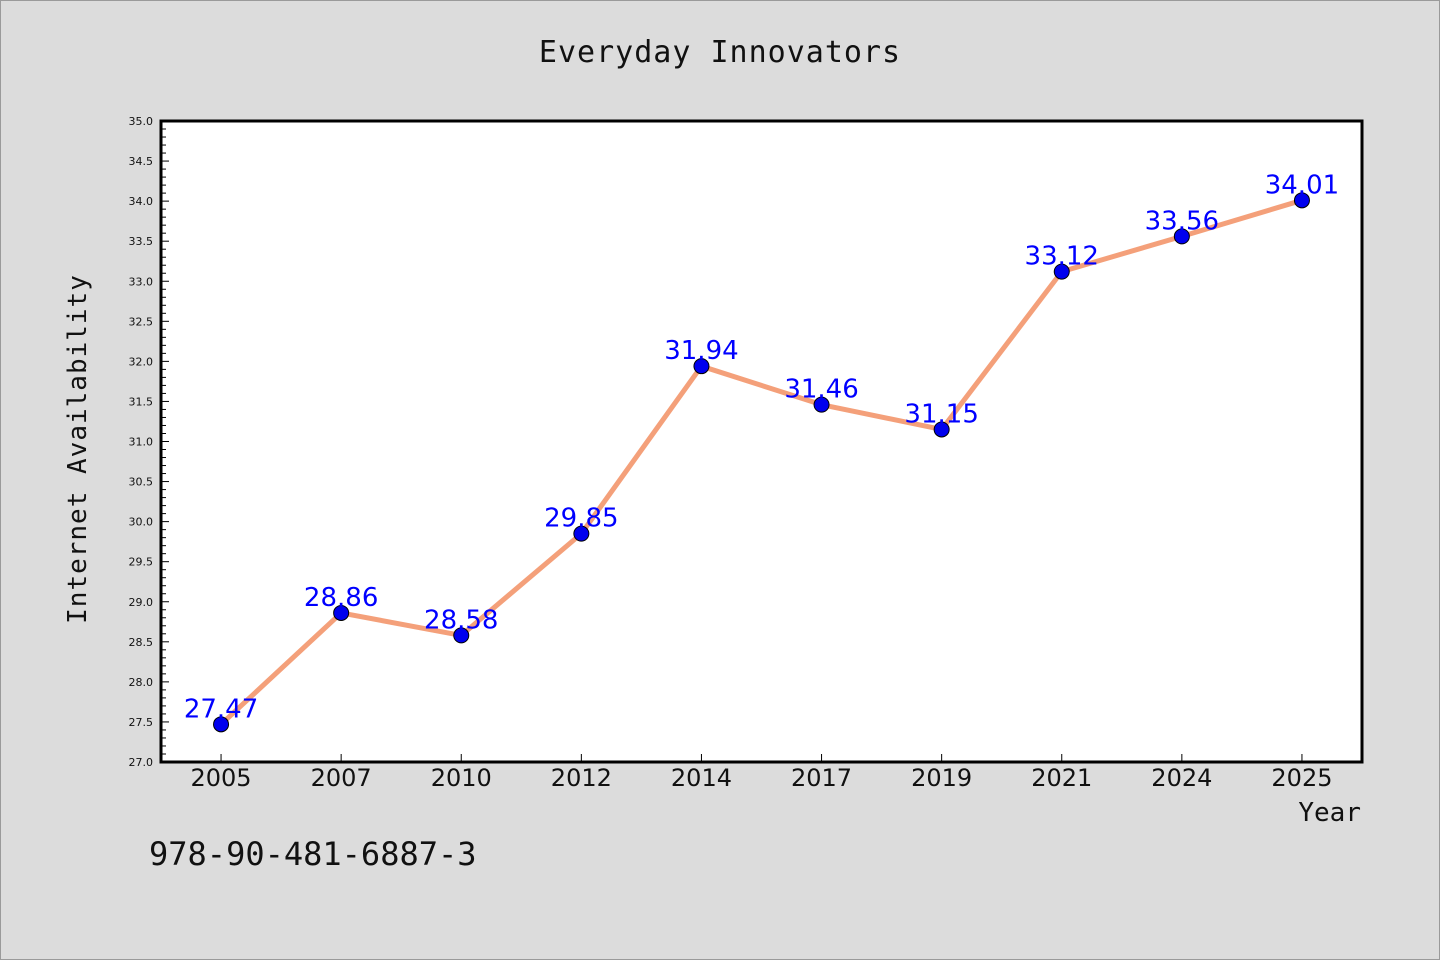 Image resolution: width=1440 pixels, height=960 pixels. Describe the element at coordinates (141, 401) in the screenshot. I see `y-tick-label: 31.5` at that location.